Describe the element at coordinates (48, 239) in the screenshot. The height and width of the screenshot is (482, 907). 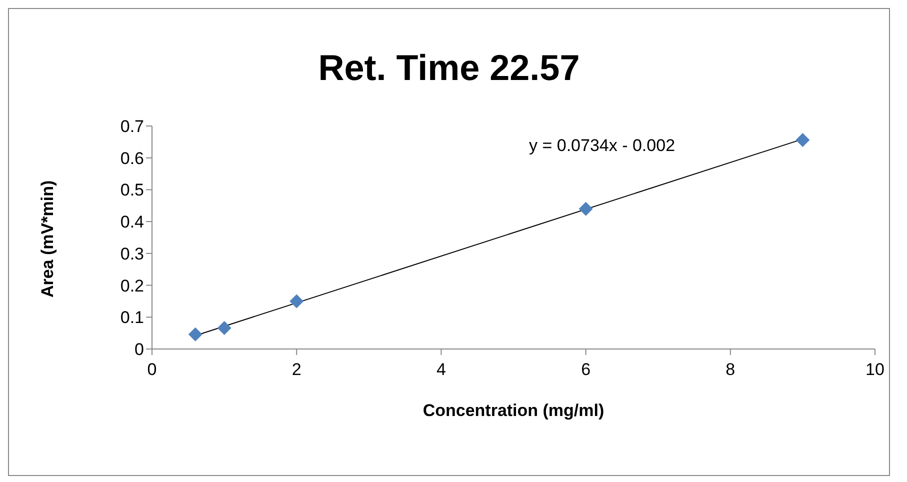
I see `y-axis-title: Area (mV*min)` at that location.